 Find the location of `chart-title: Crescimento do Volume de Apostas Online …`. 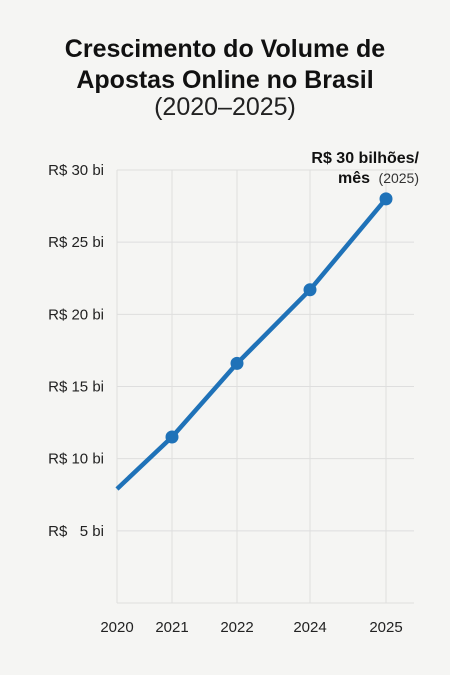

chart-title: Crescimento do Volume de Apostas Online … is located at coordinates (225, 65).